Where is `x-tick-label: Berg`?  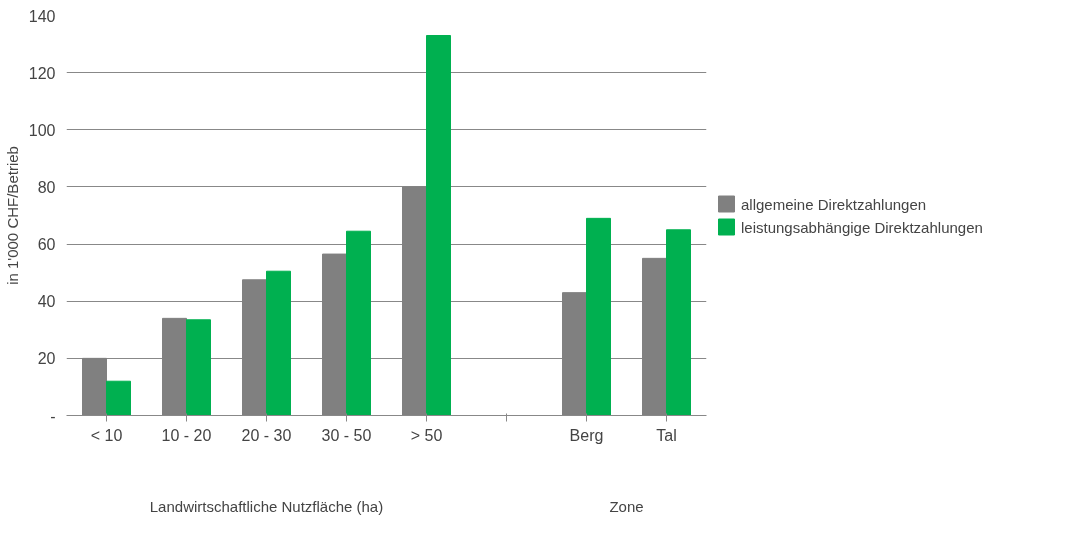 x-tick-label: Berg is located at coordinates (586, 435).